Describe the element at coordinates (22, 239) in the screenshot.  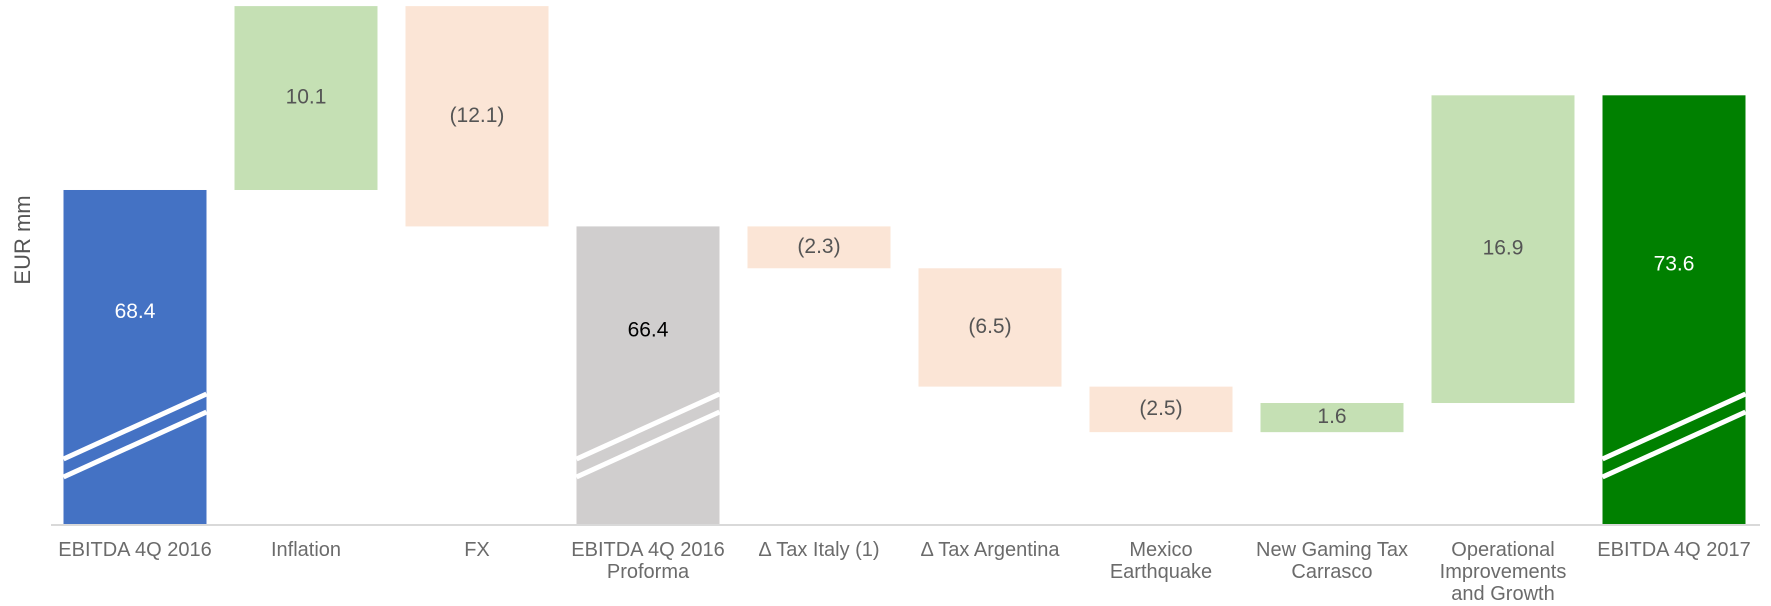
I see `y-axis-label: EUR mm` at that location.